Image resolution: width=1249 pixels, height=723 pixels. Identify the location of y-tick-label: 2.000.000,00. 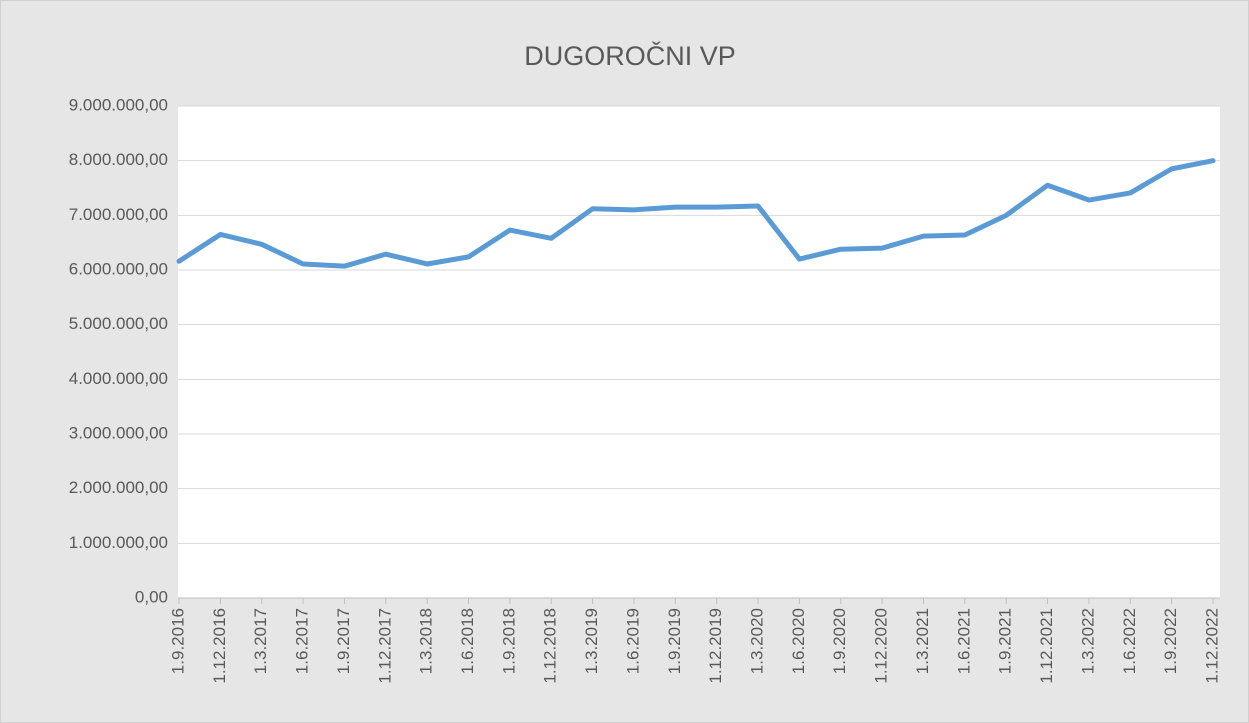
(118, 487).